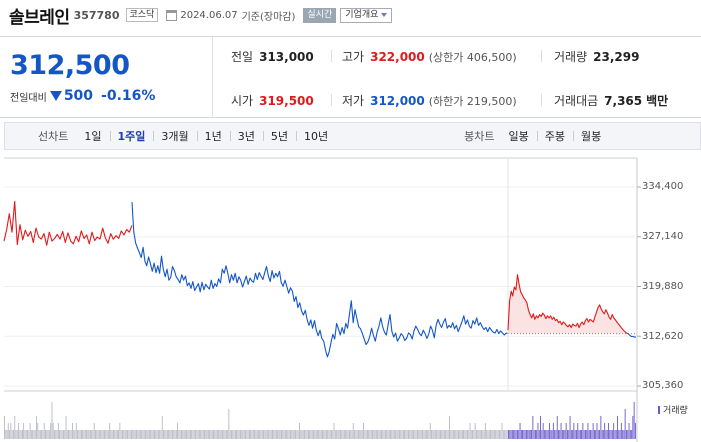  What do you see at coordinates (213, 136) in the screenshot?
I see `period-1y: 1년` at bounding box center [213, 136].